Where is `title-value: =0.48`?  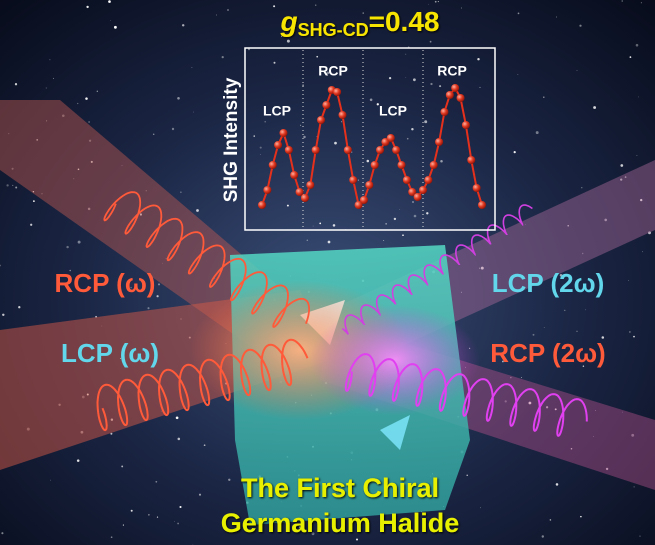 title-value: =0.48 is located at coordinates (404, 21).